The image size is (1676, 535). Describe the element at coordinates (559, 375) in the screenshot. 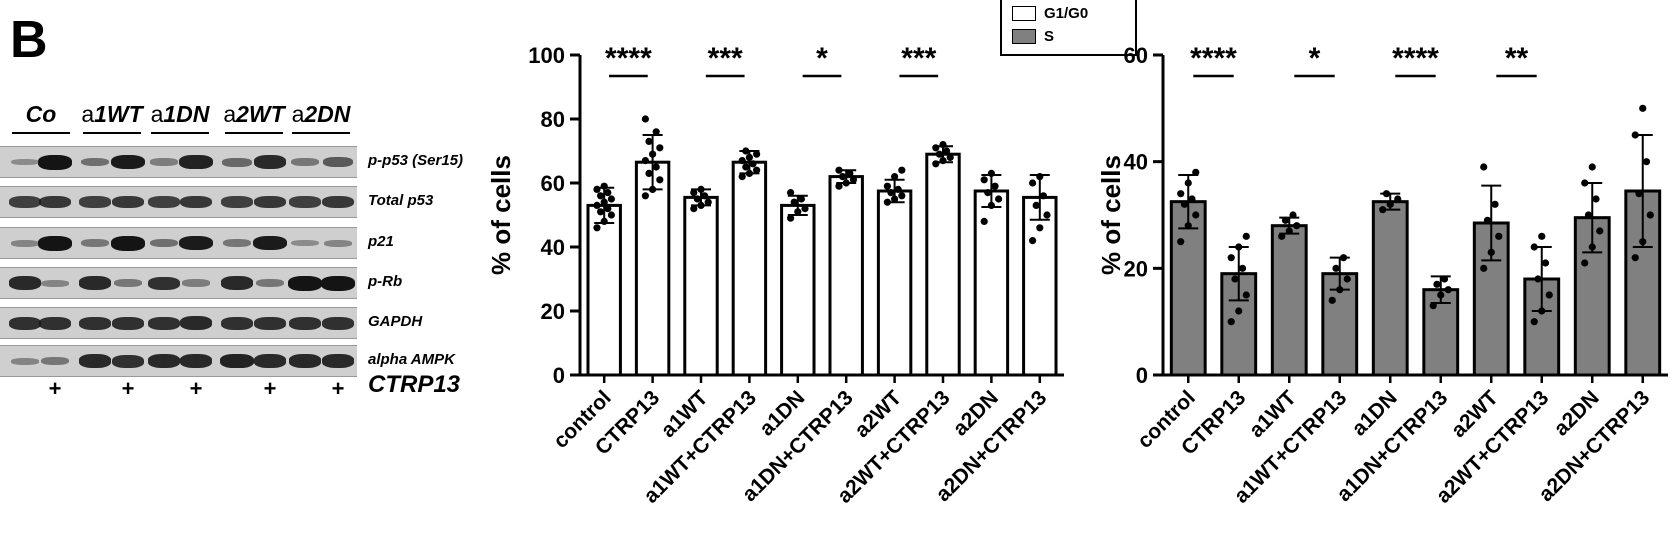

I see `y-tick-label: 0` at that location.